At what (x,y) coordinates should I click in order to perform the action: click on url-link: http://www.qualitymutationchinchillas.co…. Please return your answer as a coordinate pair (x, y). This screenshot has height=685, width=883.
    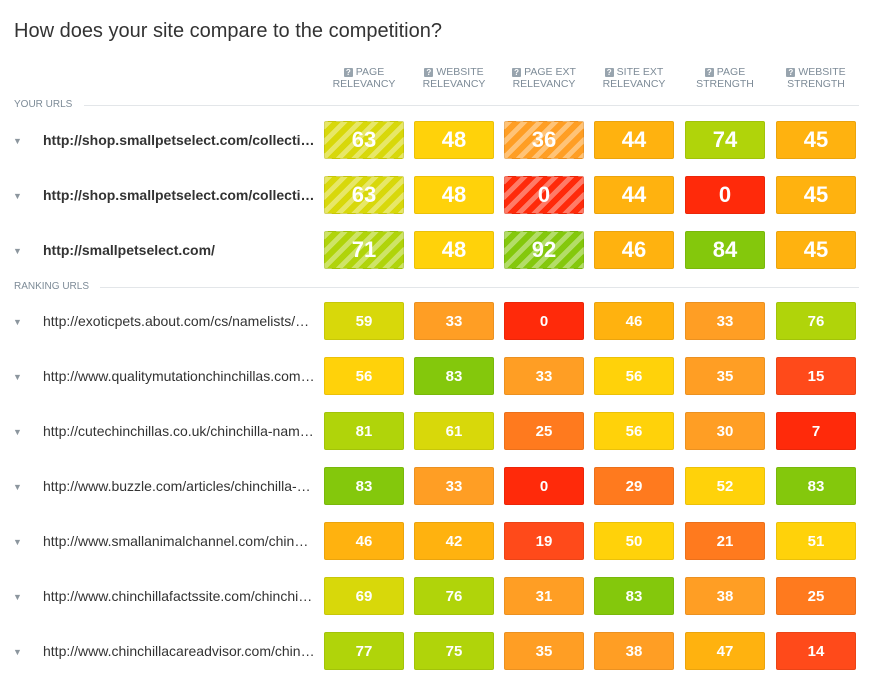
    Looking at the image, I should click on (179, 376).